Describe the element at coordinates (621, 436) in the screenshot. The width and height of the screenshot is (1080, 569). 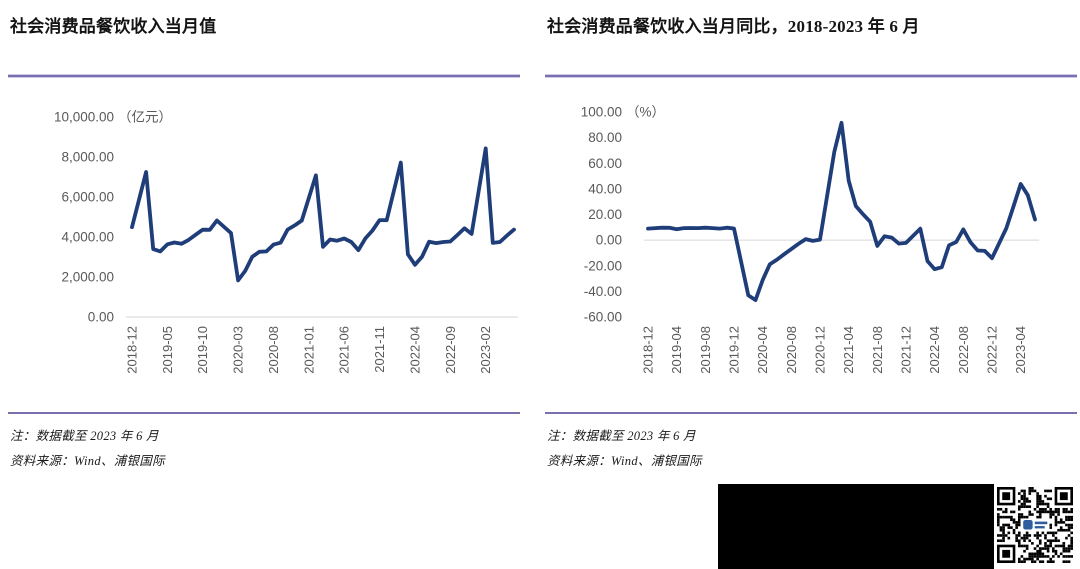
I see `note-data-cutoff: 注：数据截至 2023 年 6 月` at that location.